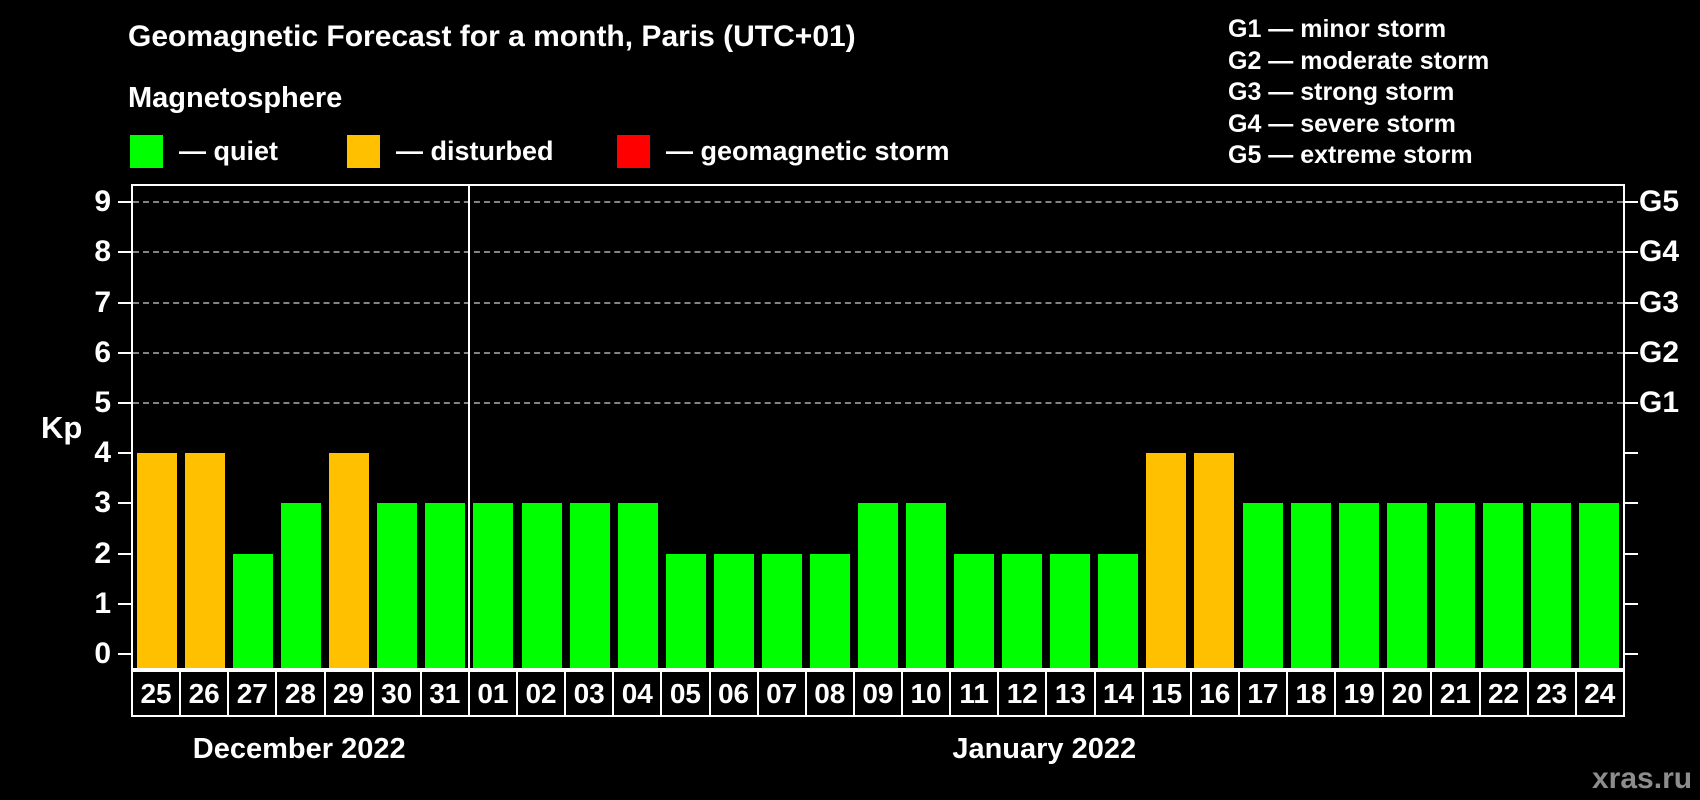 Image resolution: width=1700 pixels, height=800 pixels. I want to click on y-tick-label: 4, so click(102, 453).